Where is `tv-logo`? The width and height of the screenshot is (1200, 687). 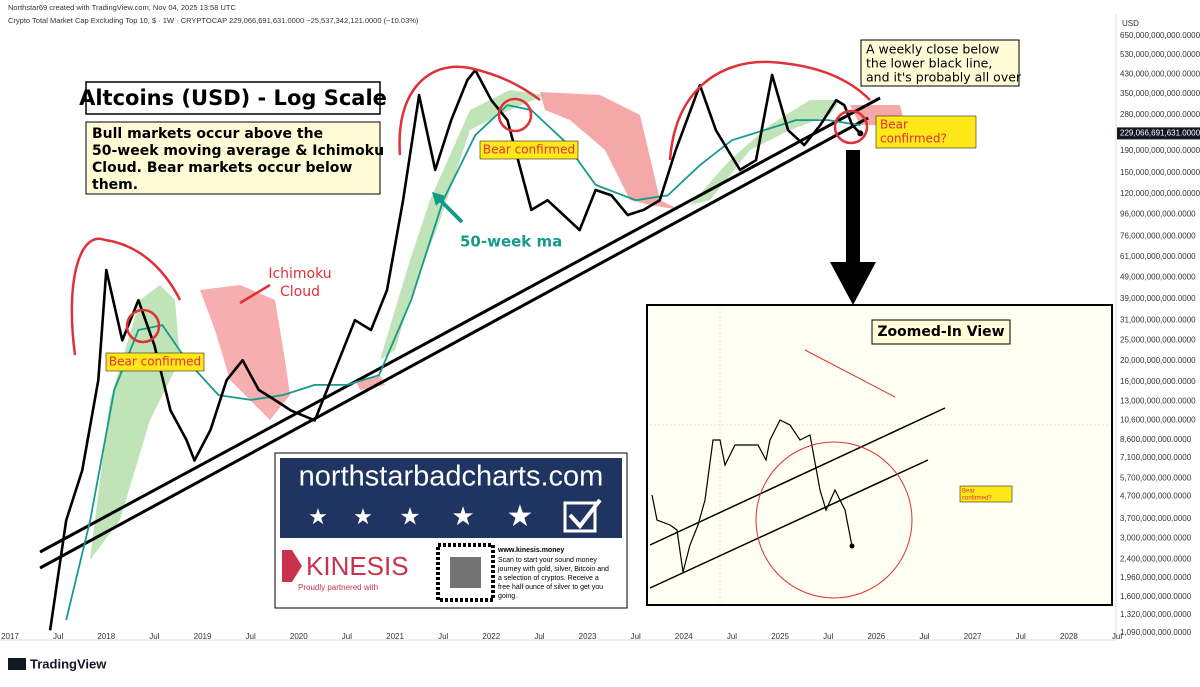
tv-logo is located at coordinates (17, 664).